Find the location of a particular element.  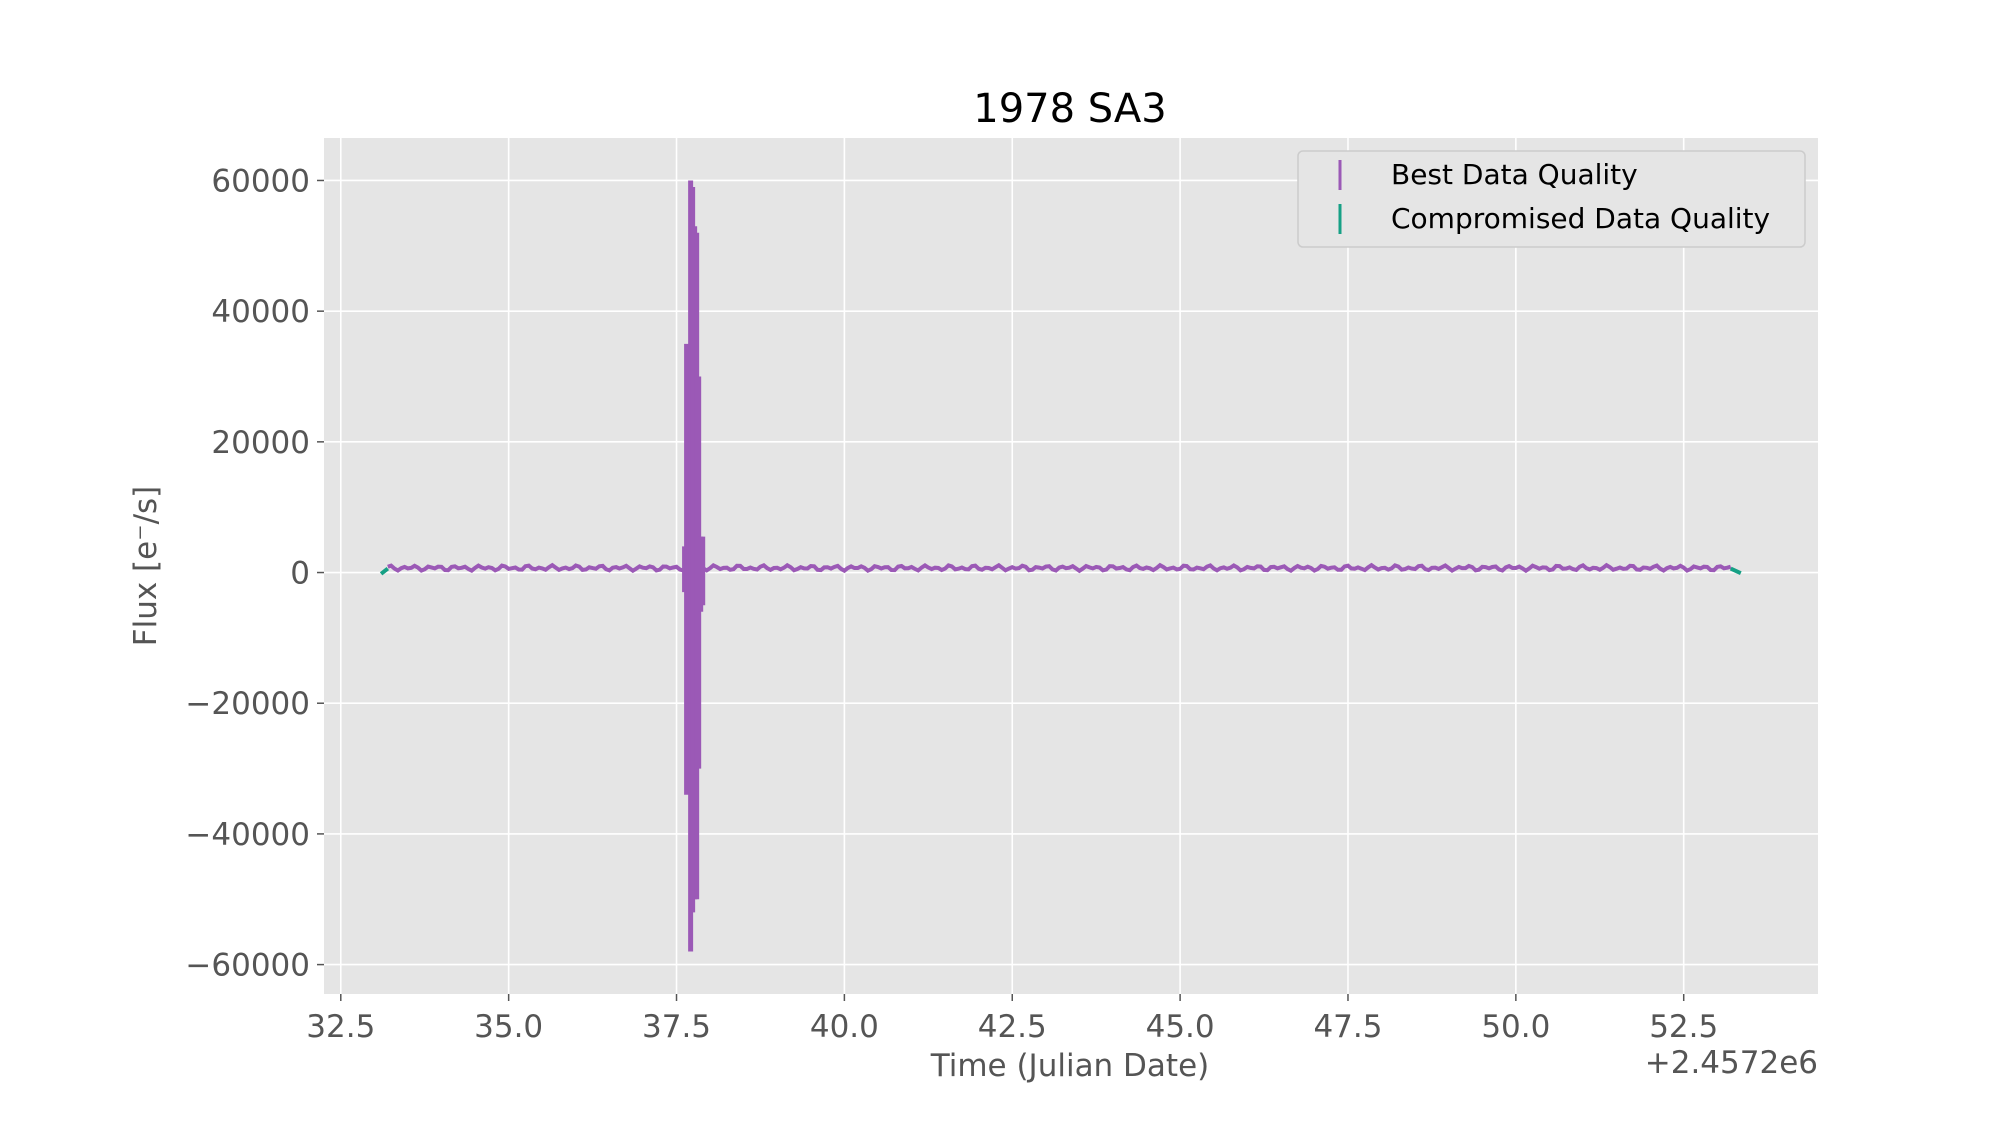

chart-title: 1978 SA3 is located at coordinates (1069, 109).